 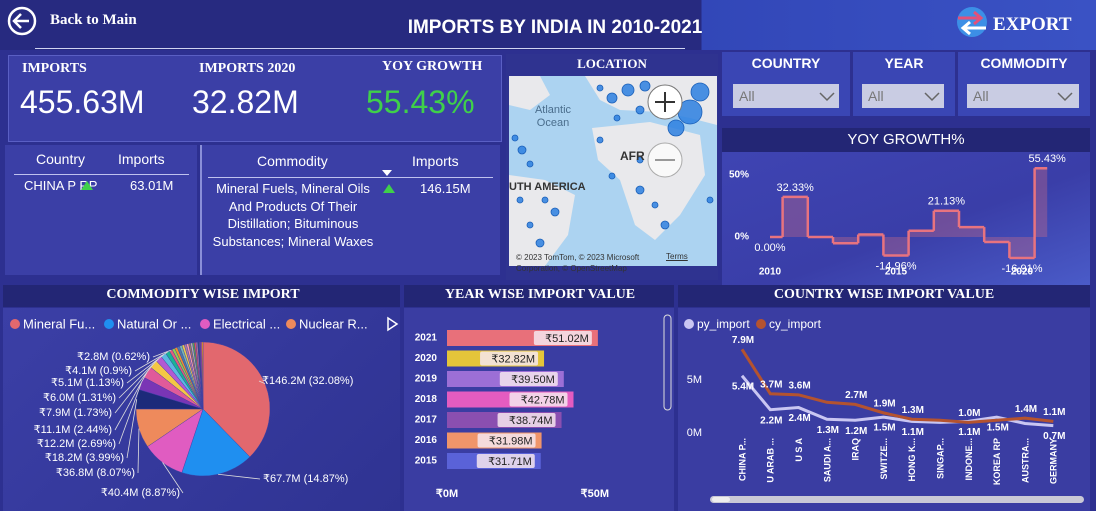 What do you see at coordinates (75, 413) in the screenshot?
I see `data-label: ₹7.9M (1.73%)` at bounding box center [75, 413].